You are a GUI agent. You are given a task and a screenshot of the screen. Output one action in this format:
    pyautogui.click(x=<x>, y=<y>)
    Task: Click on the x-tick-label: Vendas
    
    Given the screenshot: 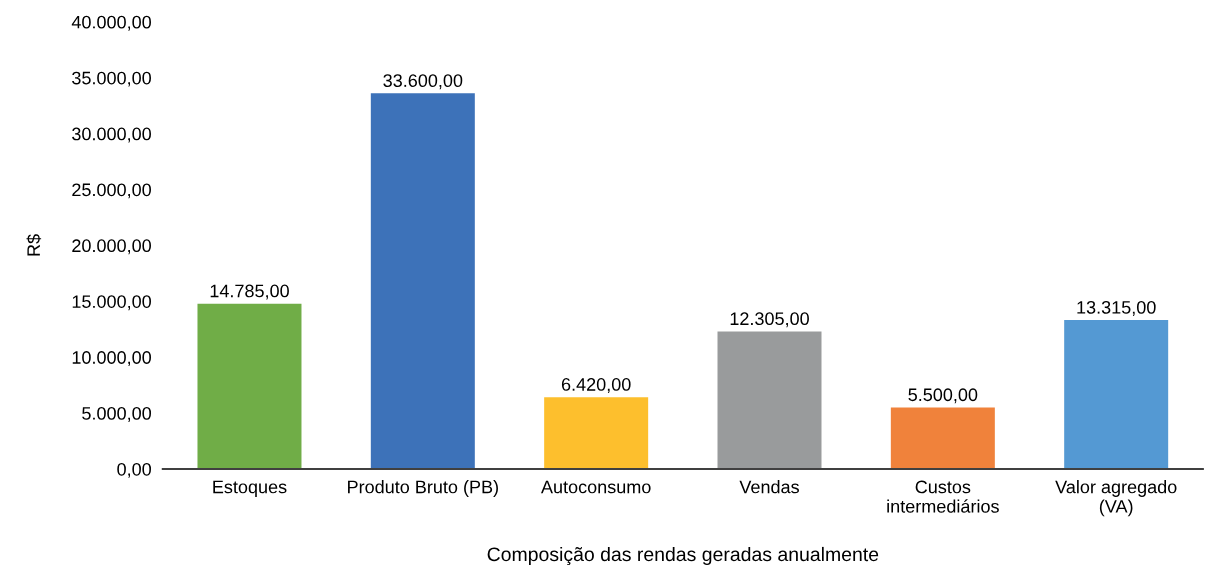 What is the action you would take?
    pyautogui.click(x=769, y=487)
    